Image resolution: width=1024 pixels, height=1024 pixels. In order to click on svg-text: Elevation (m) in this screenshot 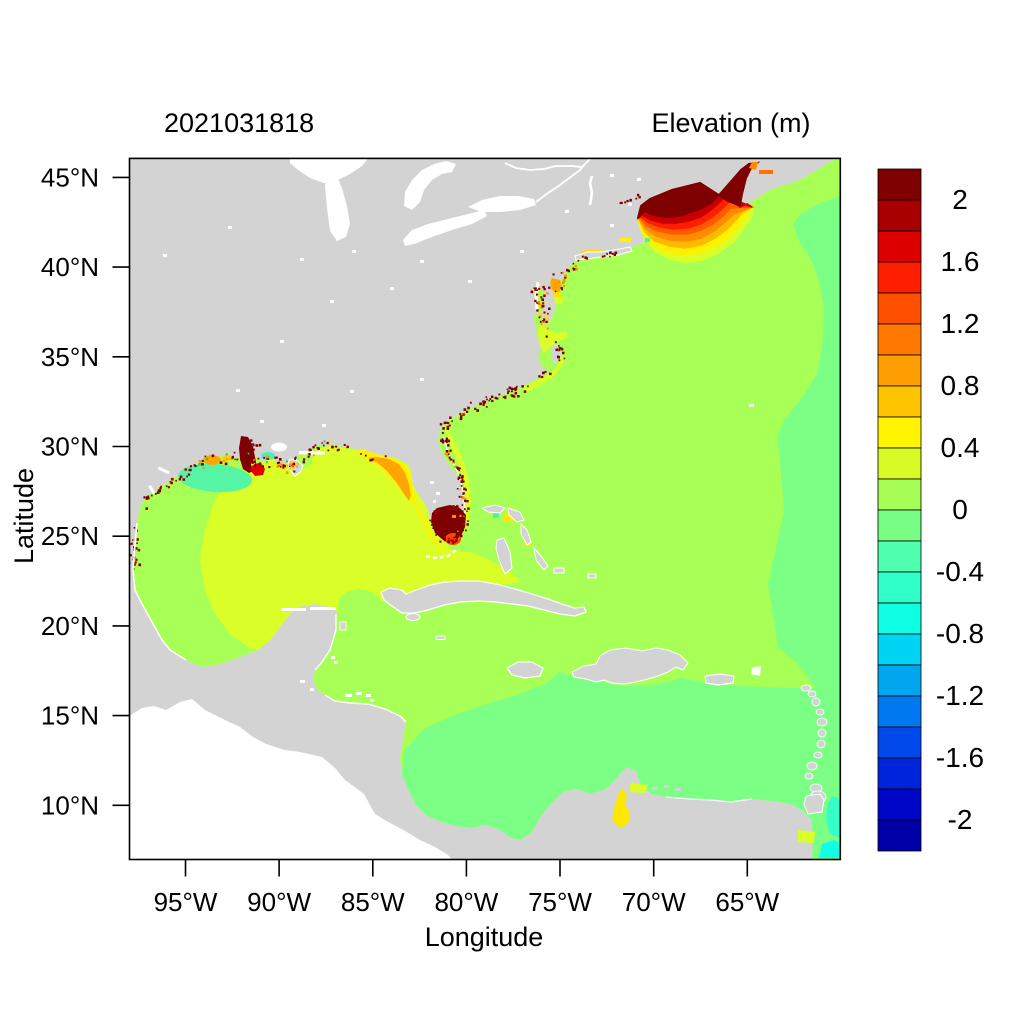, I will do `click(730, 123)`.